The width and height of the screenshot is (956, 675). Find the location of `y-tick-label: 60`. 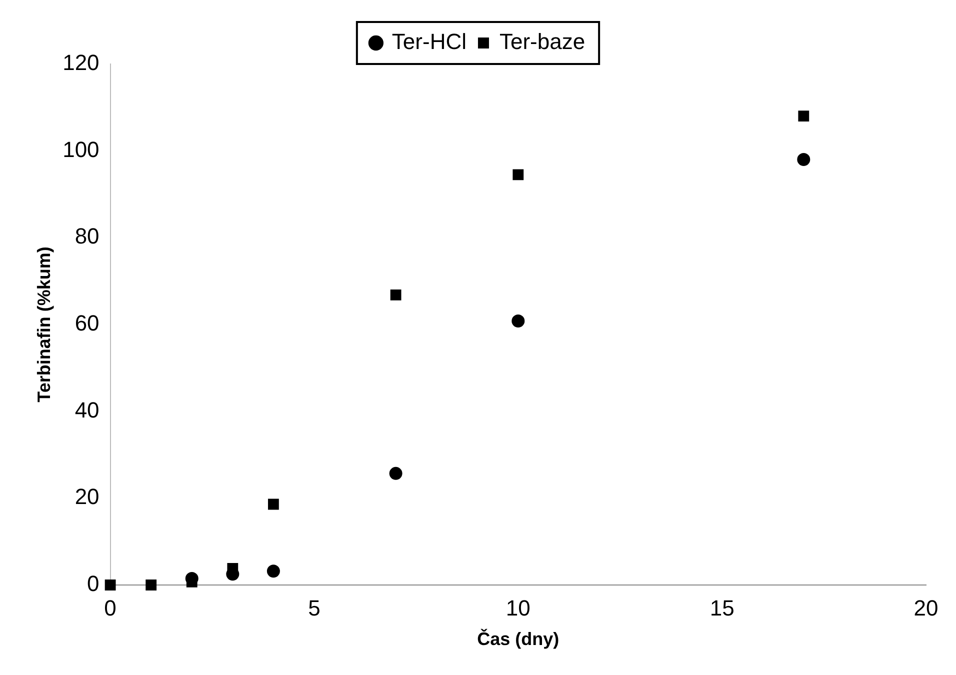

y-tick-label: 60 is located at coordinates (87, 323).